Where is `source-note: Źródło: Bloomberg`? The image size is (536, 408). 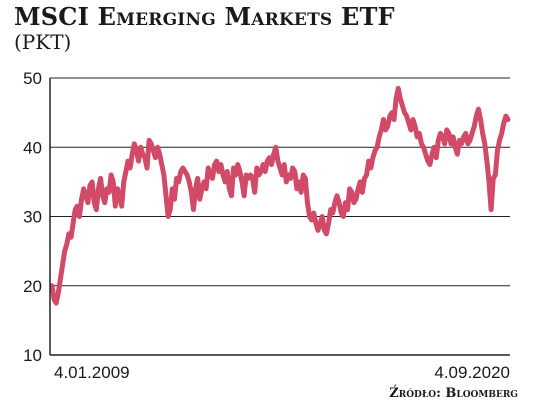 source-note: Źródło: Bloomberg is located at coordinates (453, 393).